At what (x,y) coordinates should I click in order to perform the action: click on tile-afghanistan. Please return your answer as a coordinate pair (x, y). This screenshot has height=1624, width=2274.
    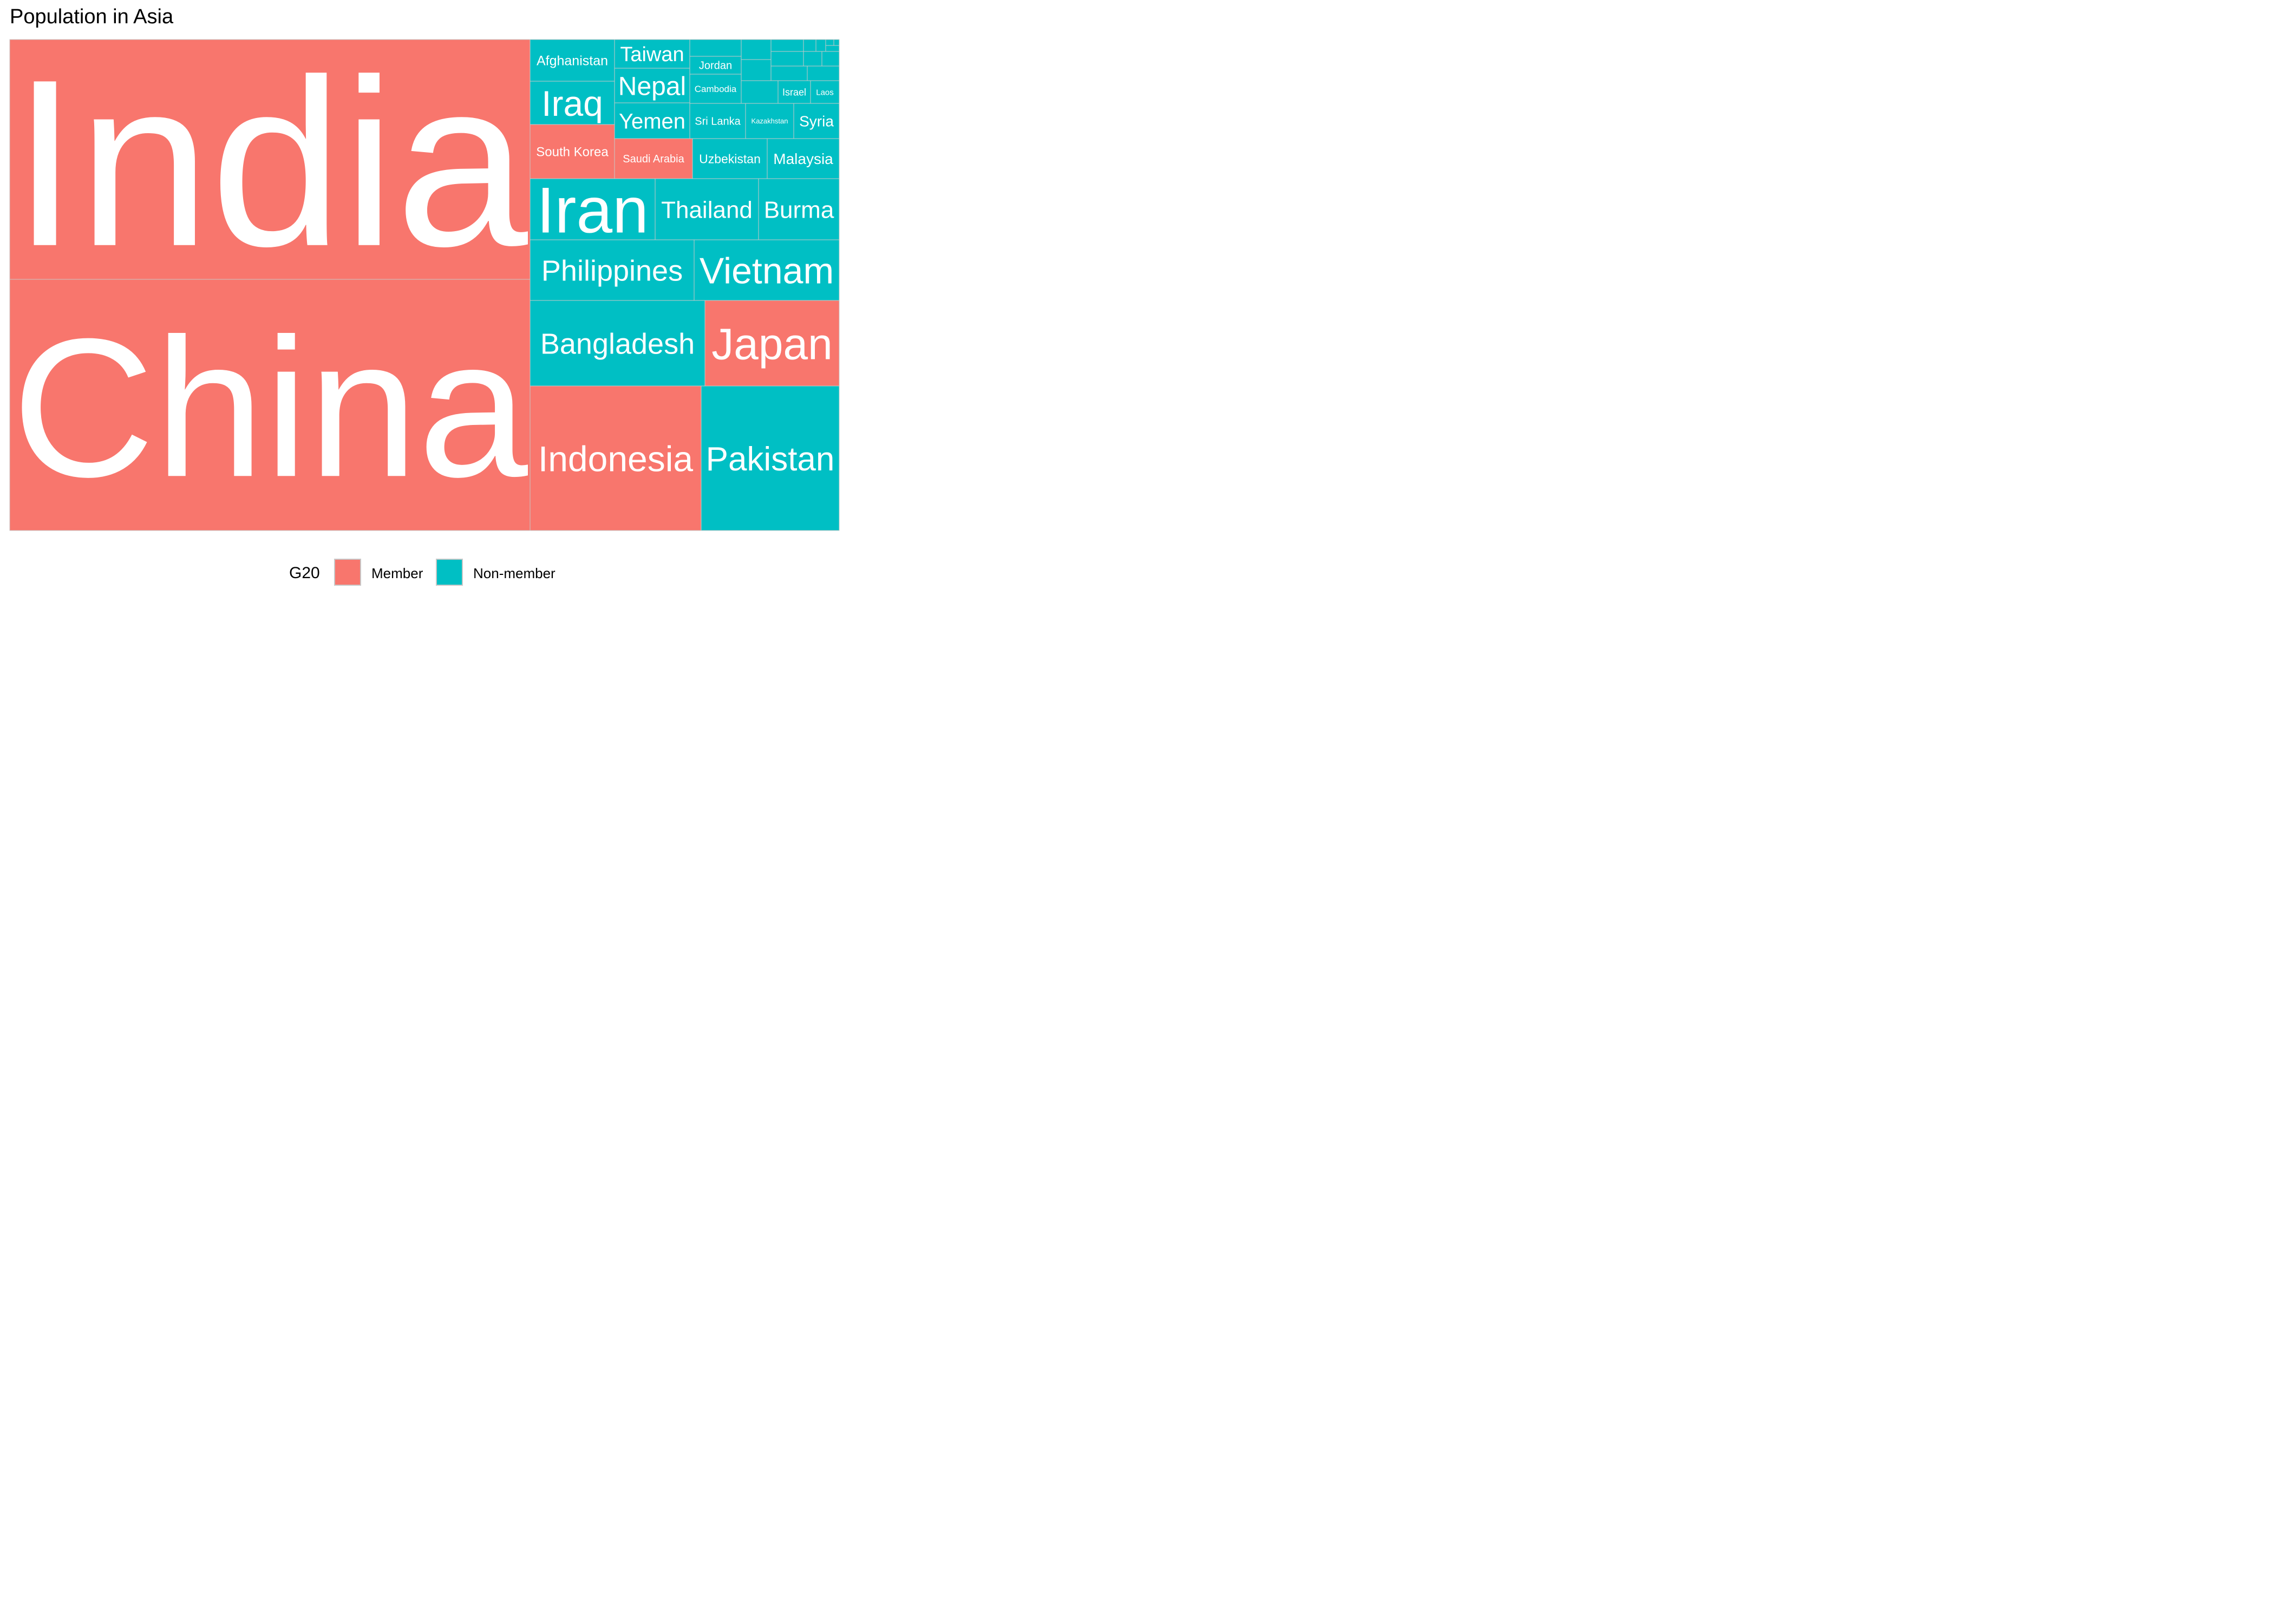
    Looking at the image, I should click on (573, 60).